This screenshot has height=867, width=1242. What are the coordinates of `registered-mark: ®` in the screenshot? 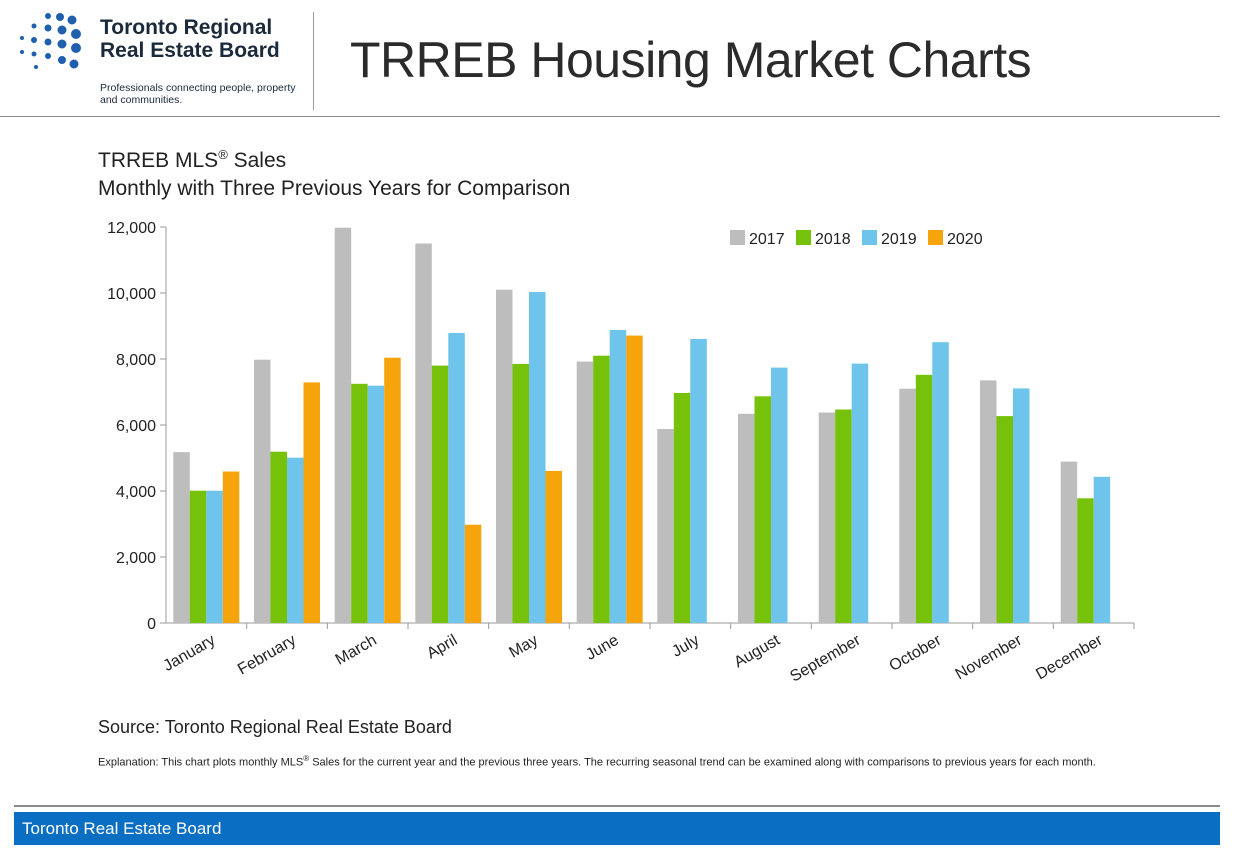 It's located at (223, 154).